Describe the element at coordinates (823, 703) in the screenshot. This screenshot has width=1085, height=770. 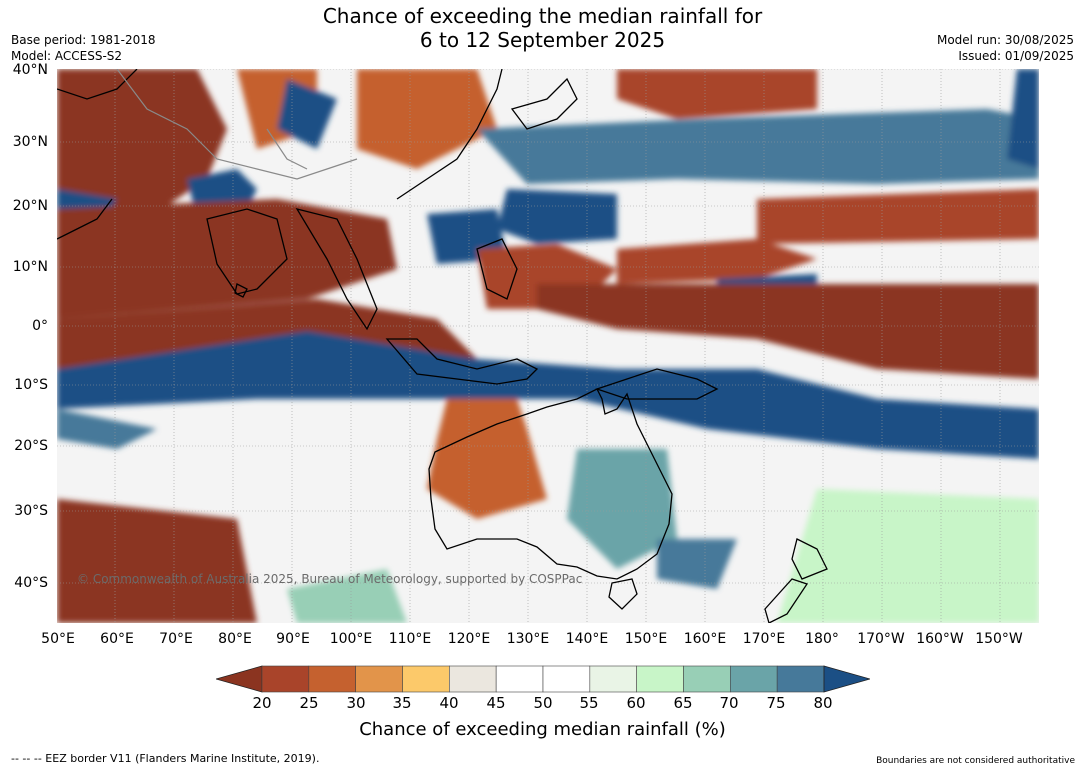
I see `colorbar-tick: 80` at that location.